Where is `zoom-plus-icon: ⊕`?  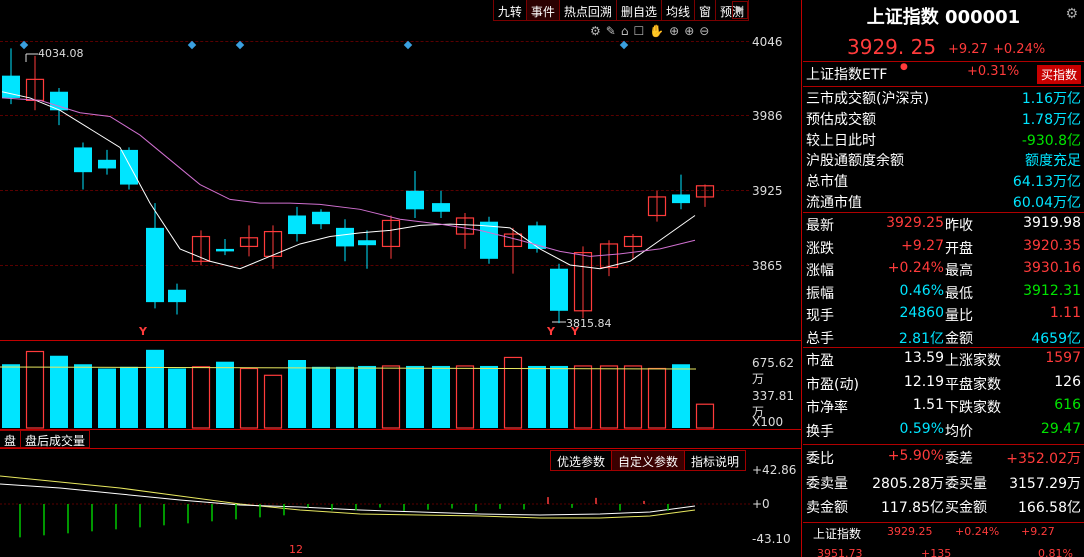 zoom-plus-icon: ⊕ is located at coordinates (674, 31).